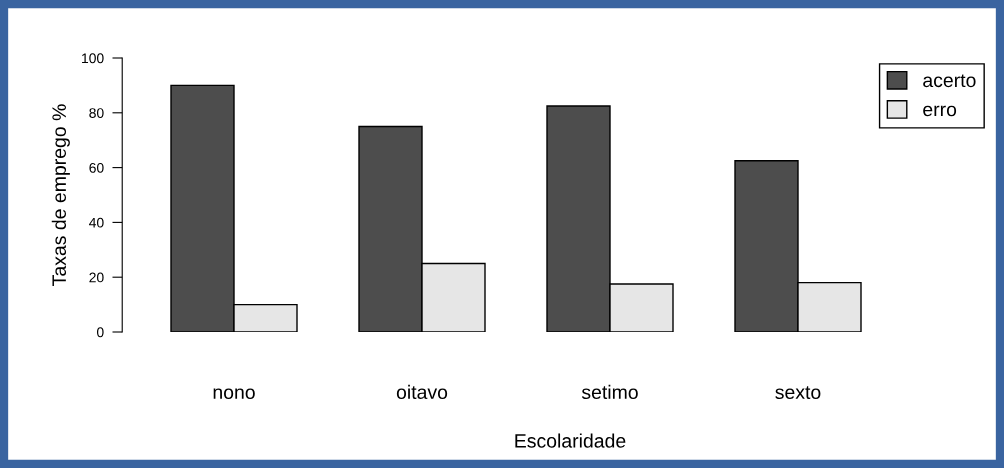 This screenshot has width=1004, height=468. Describe the element at coordinates (949, 81) in the screenshot. I see `legend-label: acerto` at that location.